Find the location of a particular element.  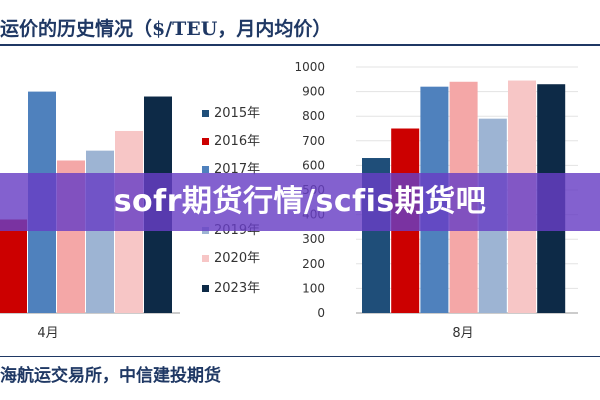

source-note: 海航运交易所，中信建投期货 is located at coordinates (110, 376).